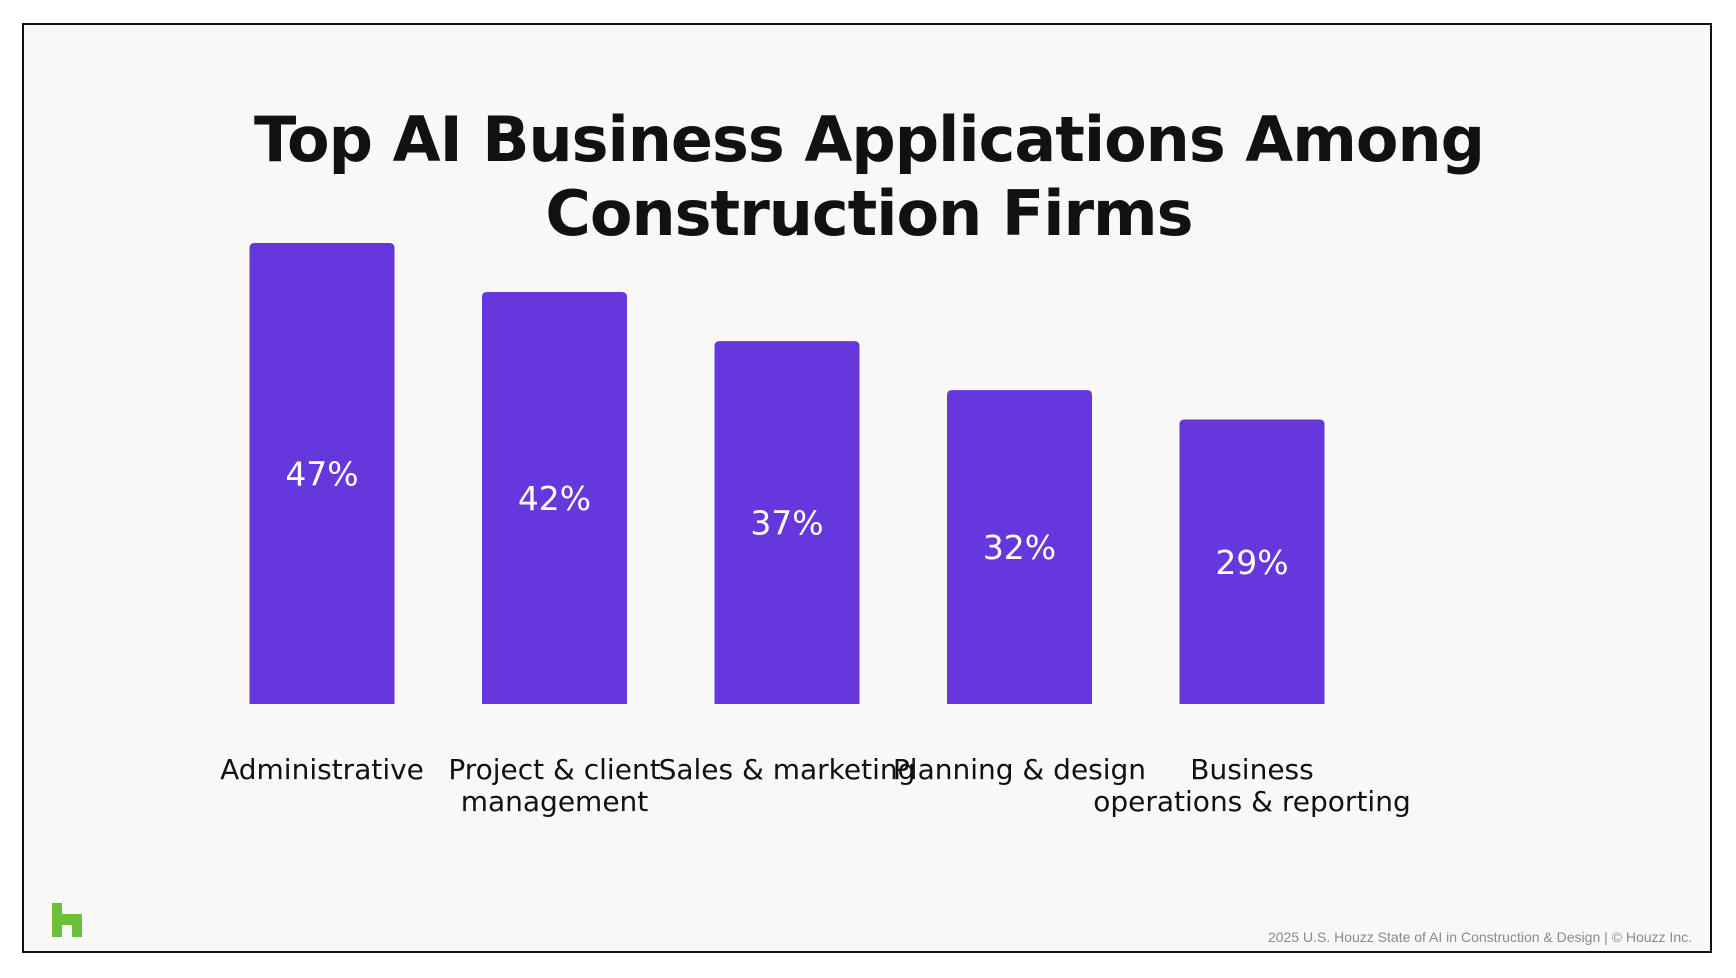  Describe the element at coordinates (1251, 769) in the screenshot. I see `category-label-5-line-1: Business` at that location.